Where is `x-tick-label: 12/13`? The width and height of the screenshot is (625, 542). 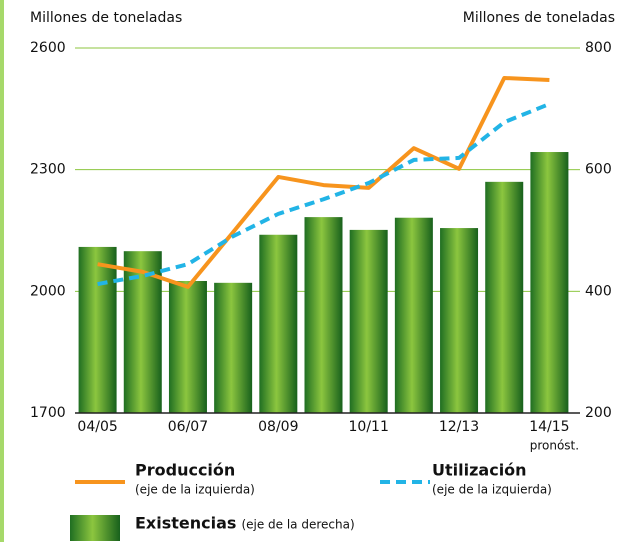
x-tick-label: 12/13 is located at coordinates (459, 427).